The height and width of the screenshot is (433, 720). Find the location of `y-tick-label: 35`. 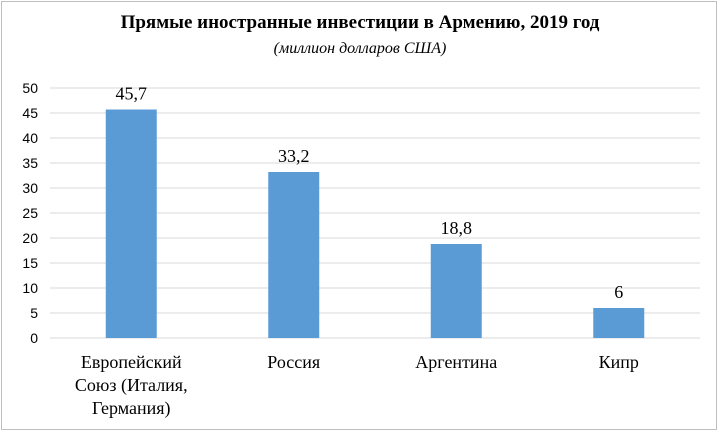

y-tick-label: 35 is located at coordinates (30, 163).